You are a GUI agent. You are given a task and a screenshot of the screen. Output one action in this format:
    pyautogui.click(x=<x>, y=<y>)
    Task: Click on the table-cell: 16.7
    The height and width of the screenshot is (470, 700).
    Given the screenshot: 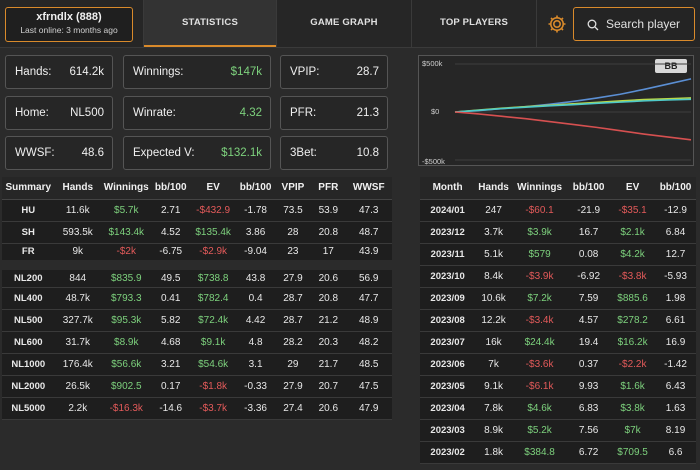 What is the action you would take?
    pyautogui.click(x=589, y=232)
    